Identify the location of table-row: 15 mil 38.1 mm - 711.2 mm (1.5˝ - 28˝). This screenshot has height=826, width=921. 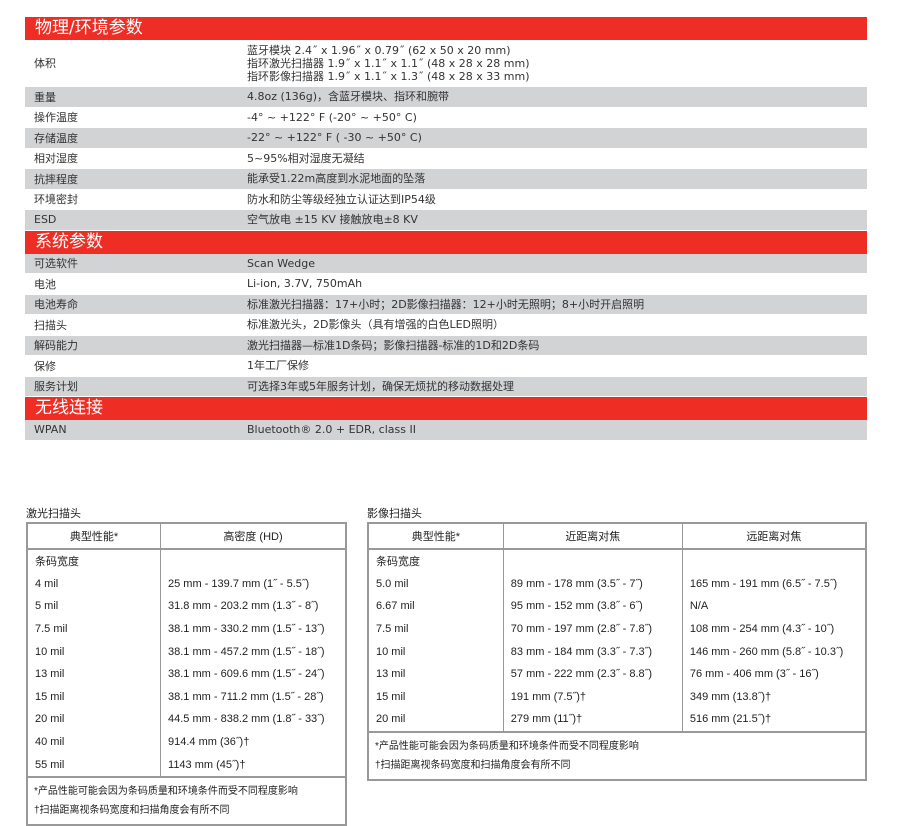
(186, 697).